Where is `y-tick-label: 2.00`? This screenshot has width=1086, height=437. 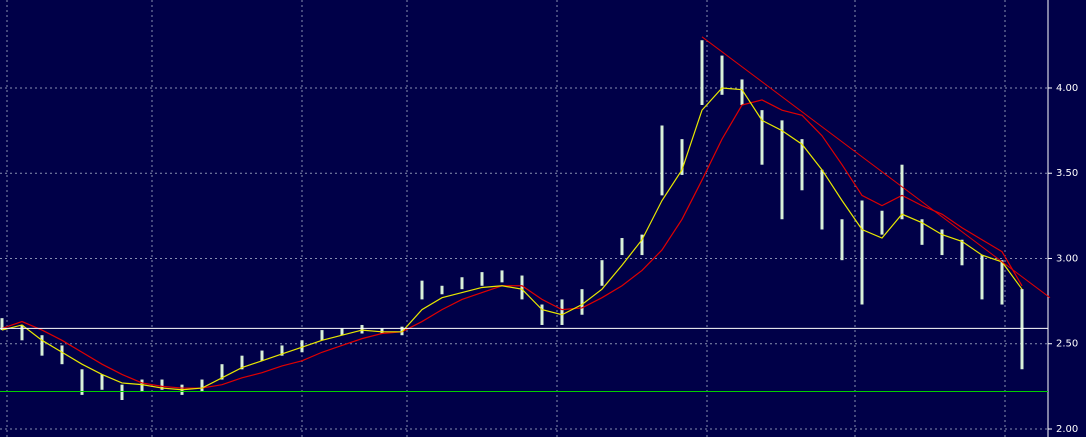
y-tick-label: 2.00 is located at coordinates (1067, 429).